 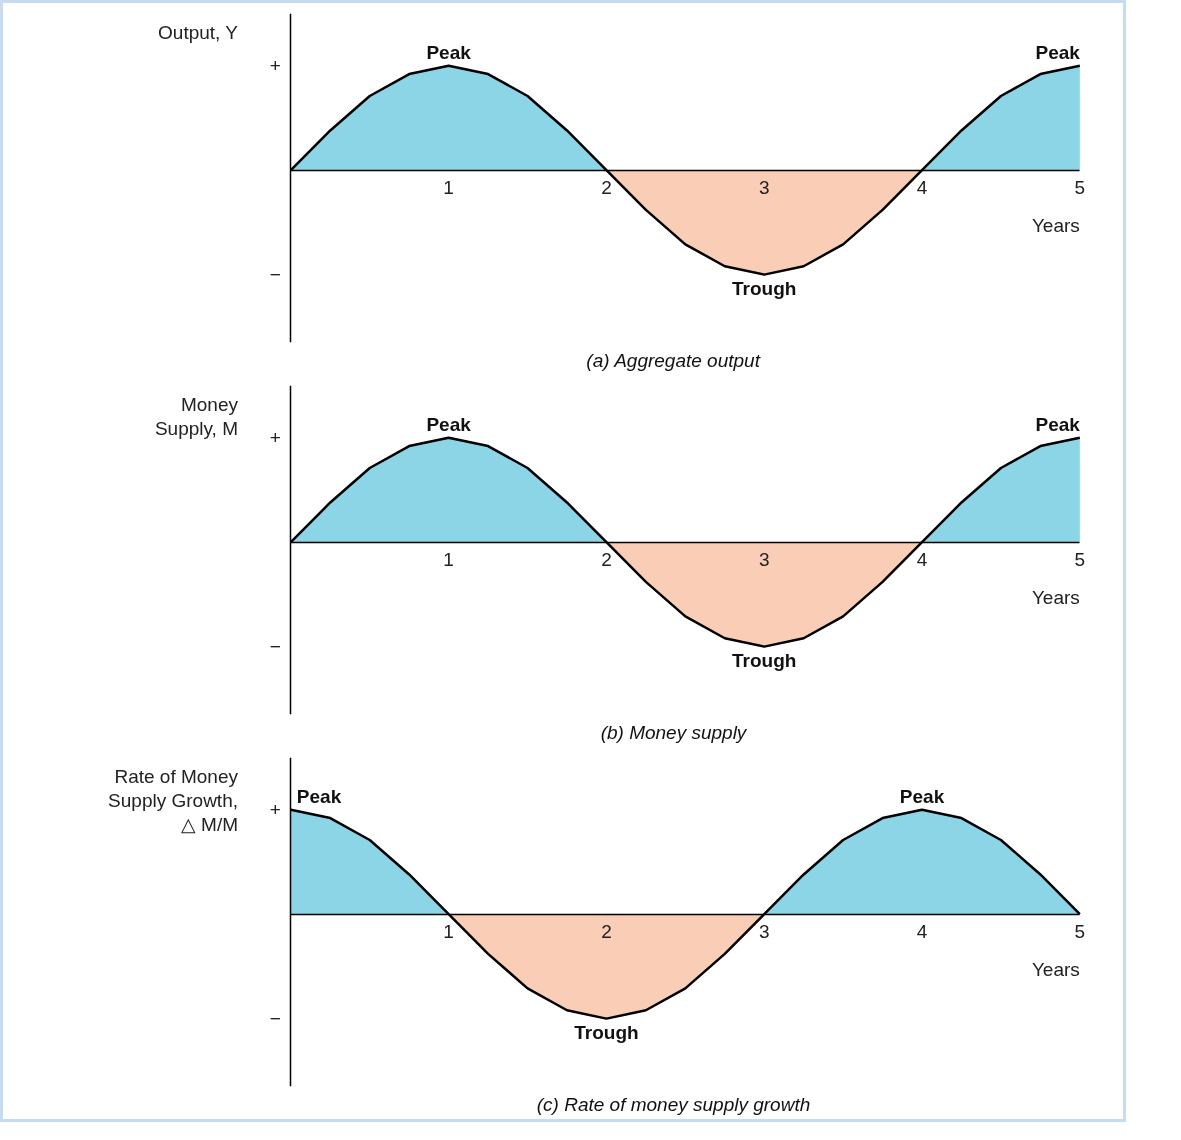 I want to click on text: (b) Money supply, so click(x=674, y=732).